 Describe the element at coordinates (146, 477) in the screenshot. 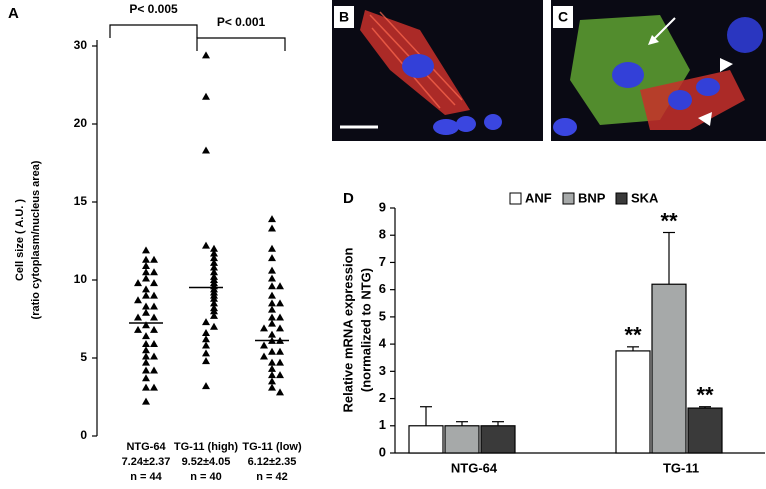

I see `n-label: n = 44` at that location.